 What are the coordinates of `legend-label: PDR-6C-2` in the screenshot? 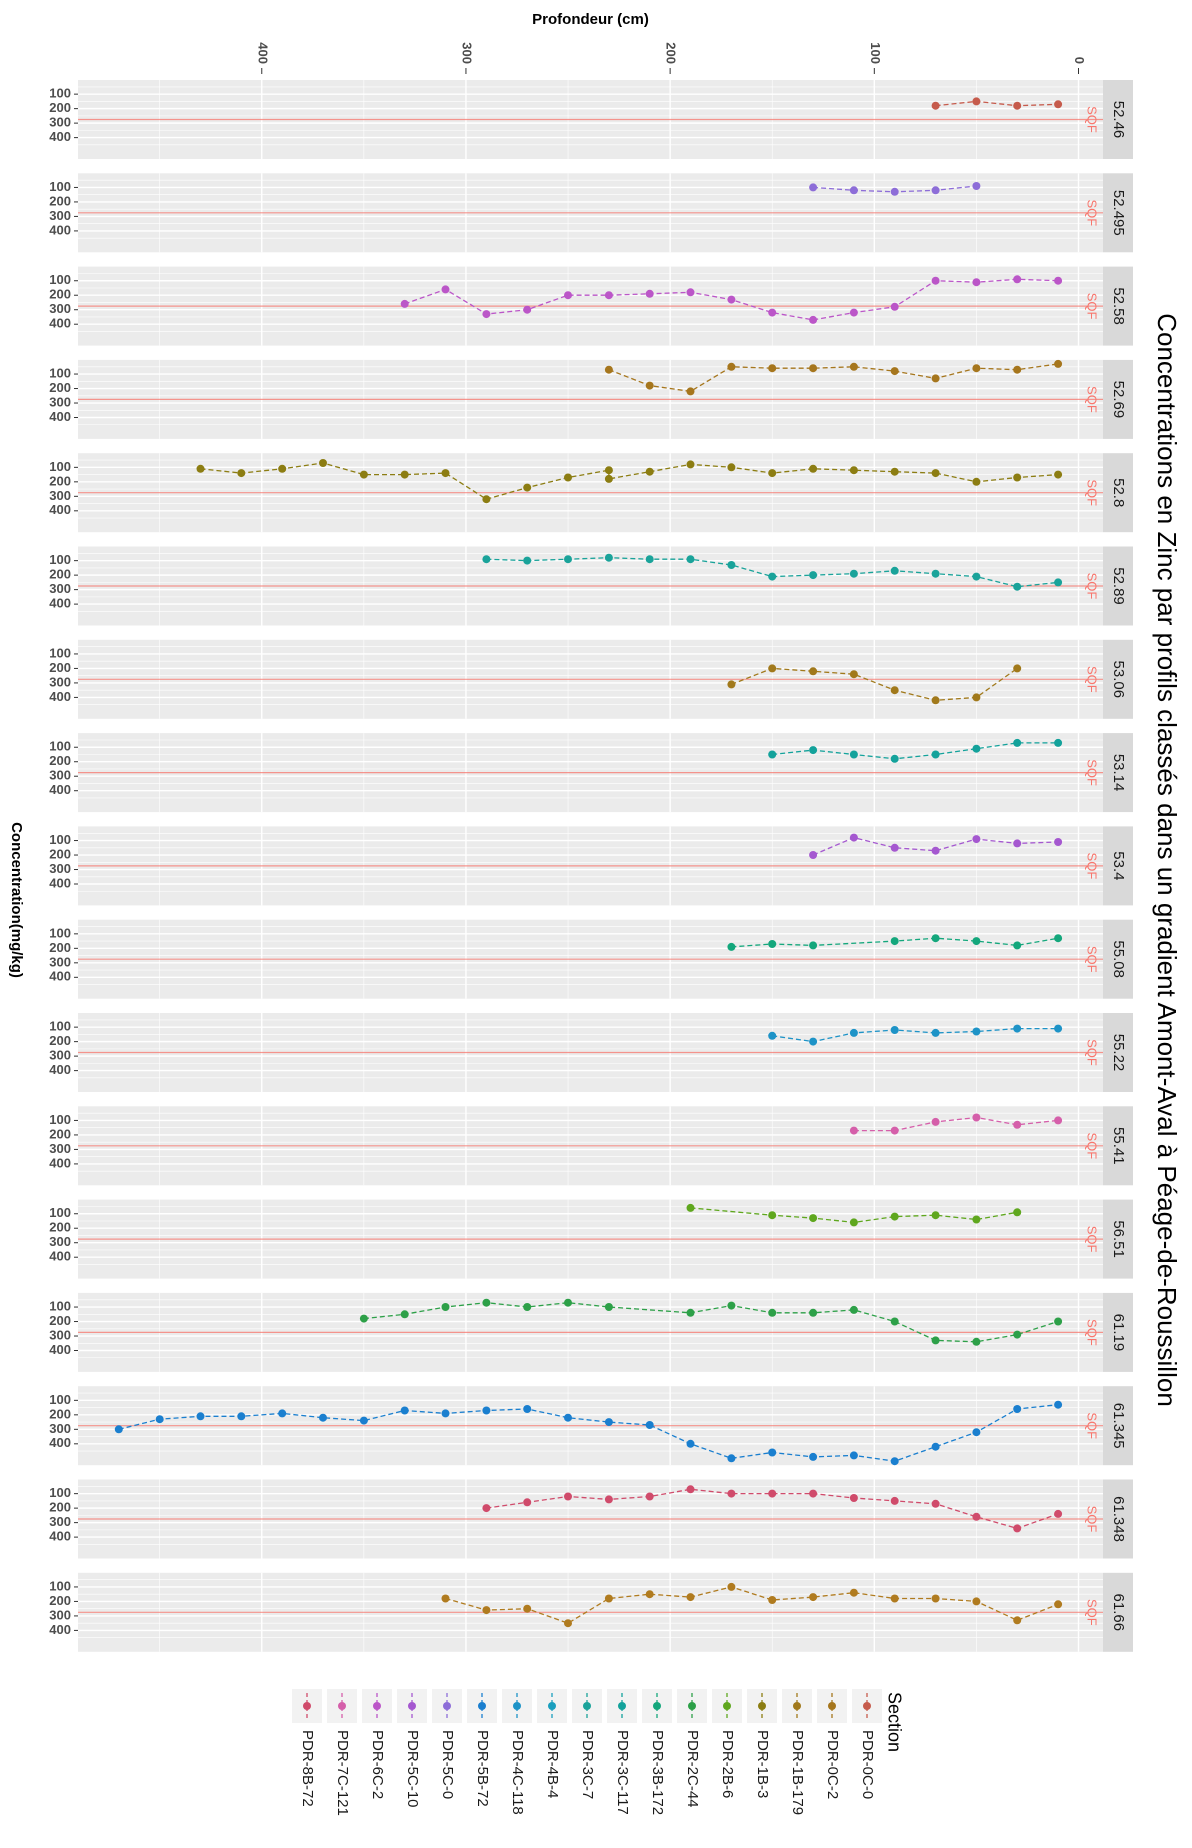 It's located at (377, 1764).